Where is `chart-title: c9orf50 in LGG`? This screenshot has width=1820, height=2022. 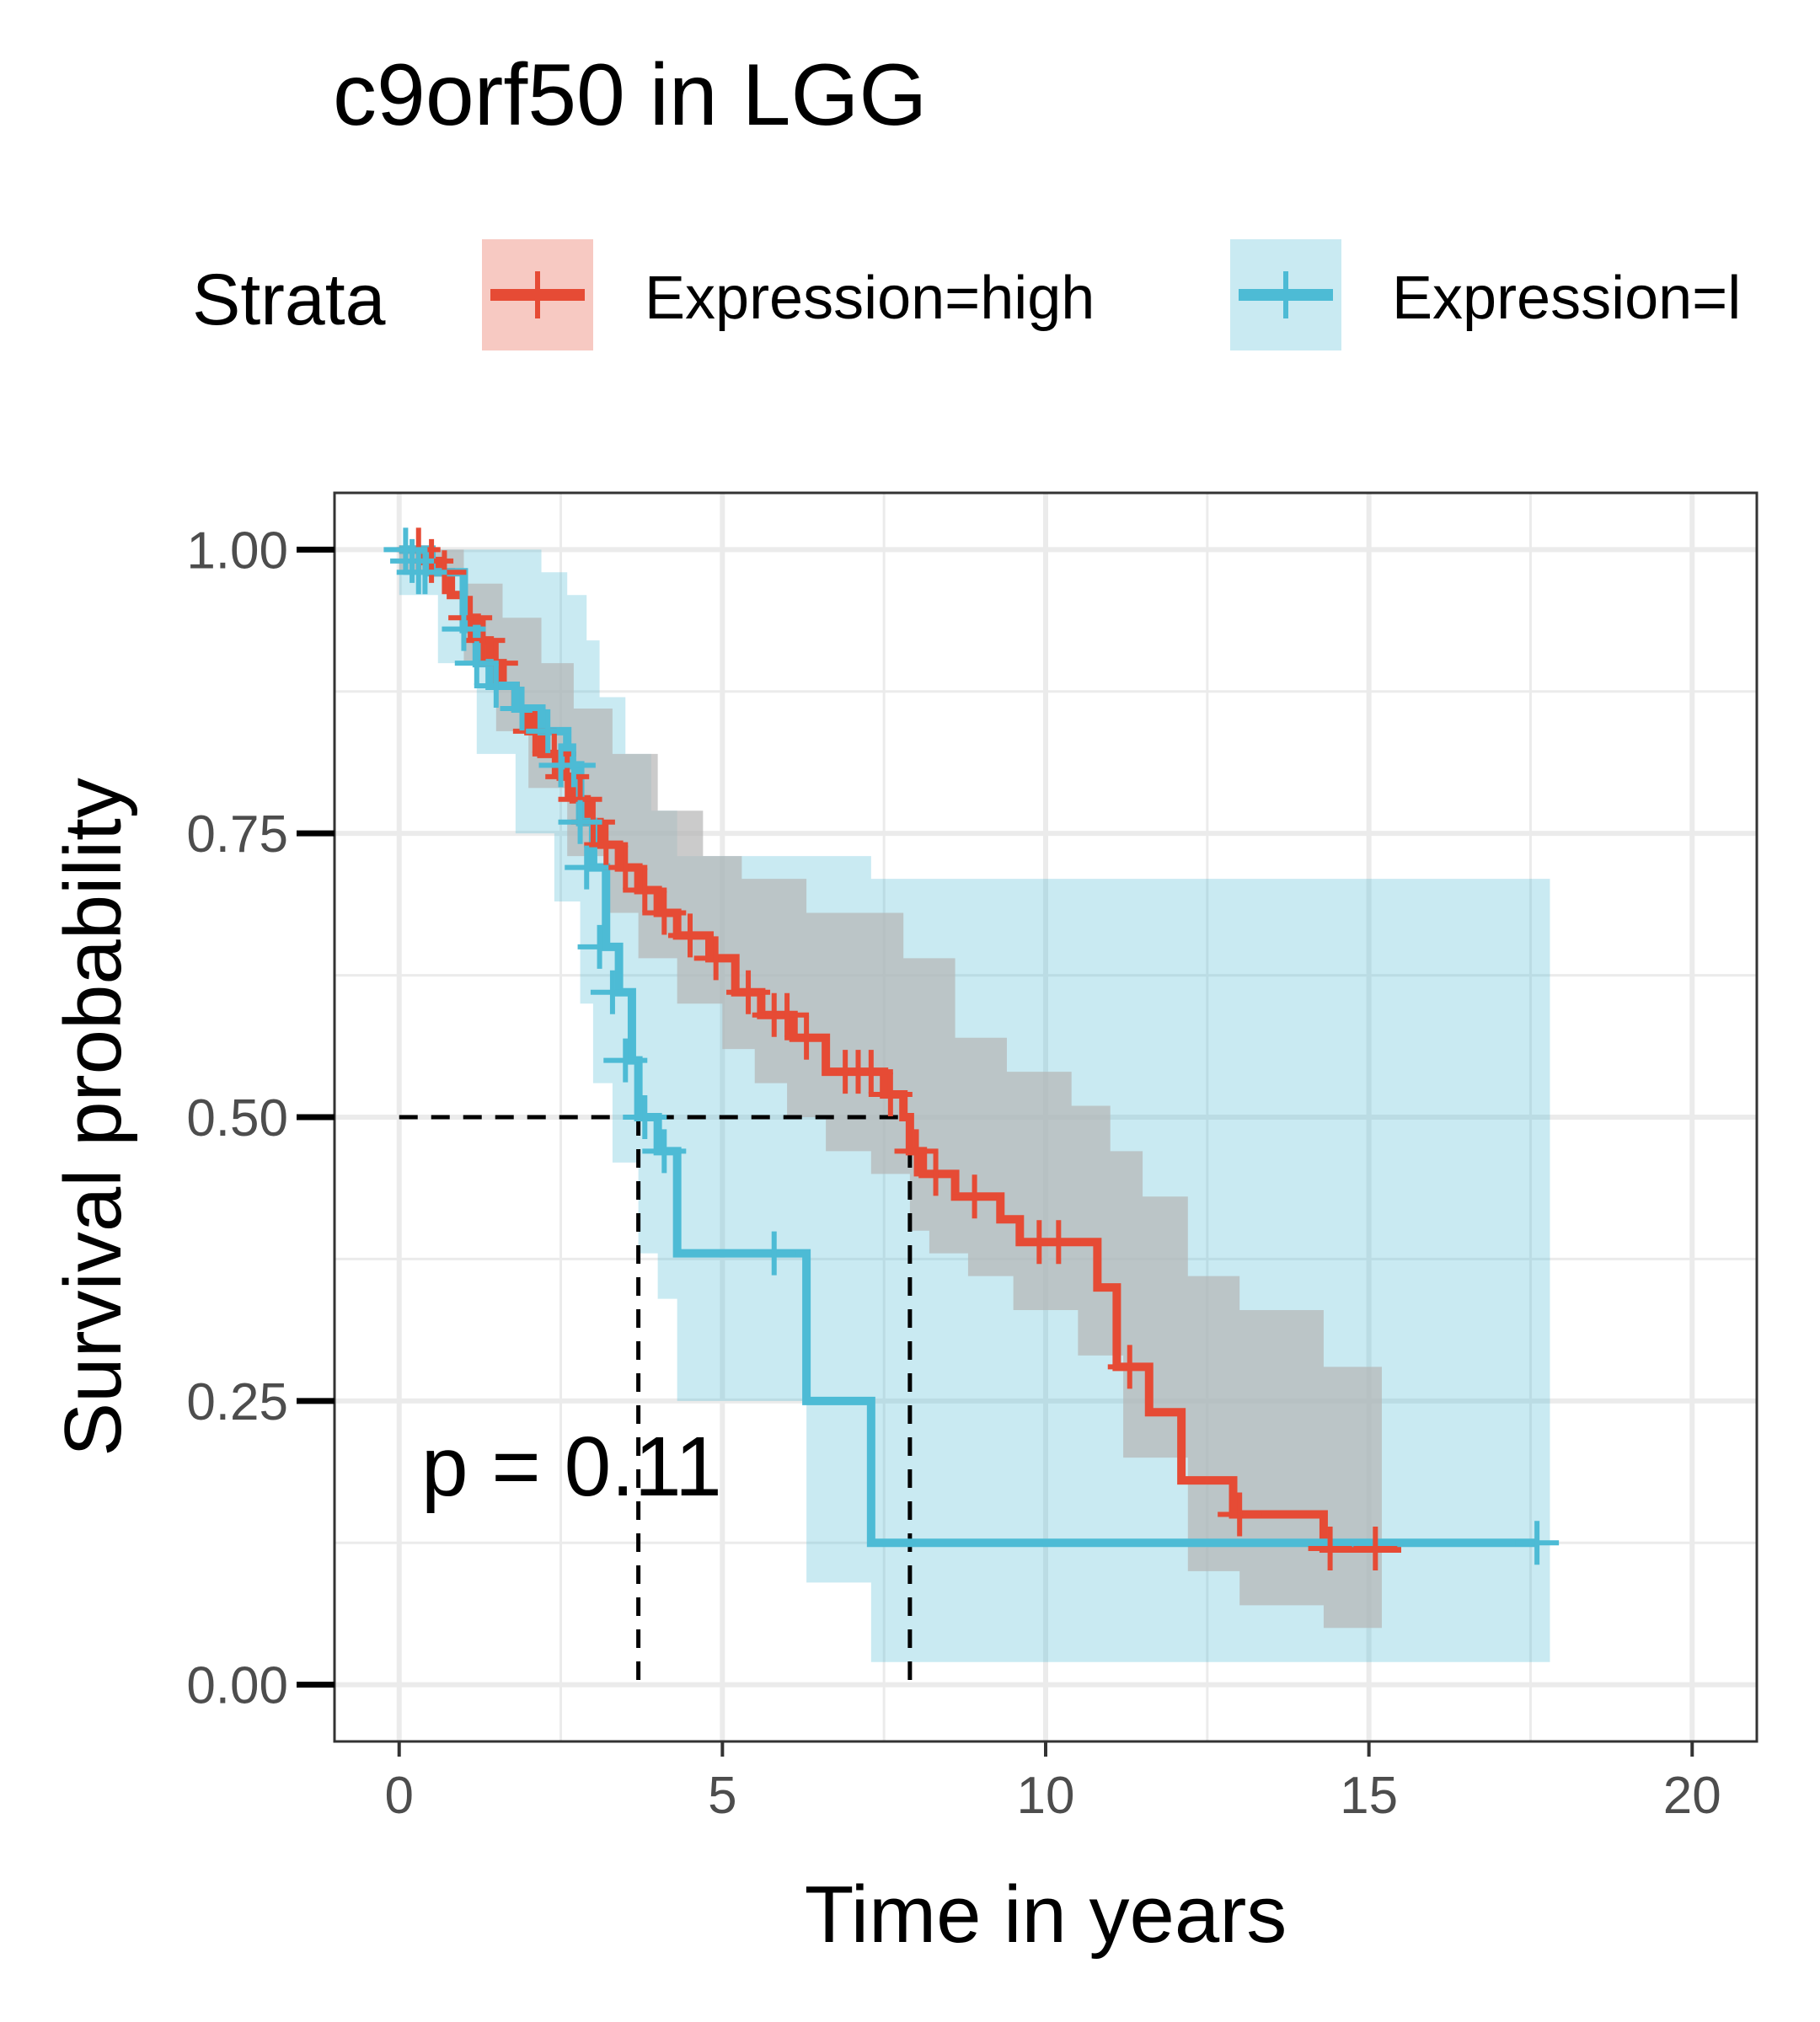 chart-title: c9orf50 in LGG is located at coordinates (630, 95).